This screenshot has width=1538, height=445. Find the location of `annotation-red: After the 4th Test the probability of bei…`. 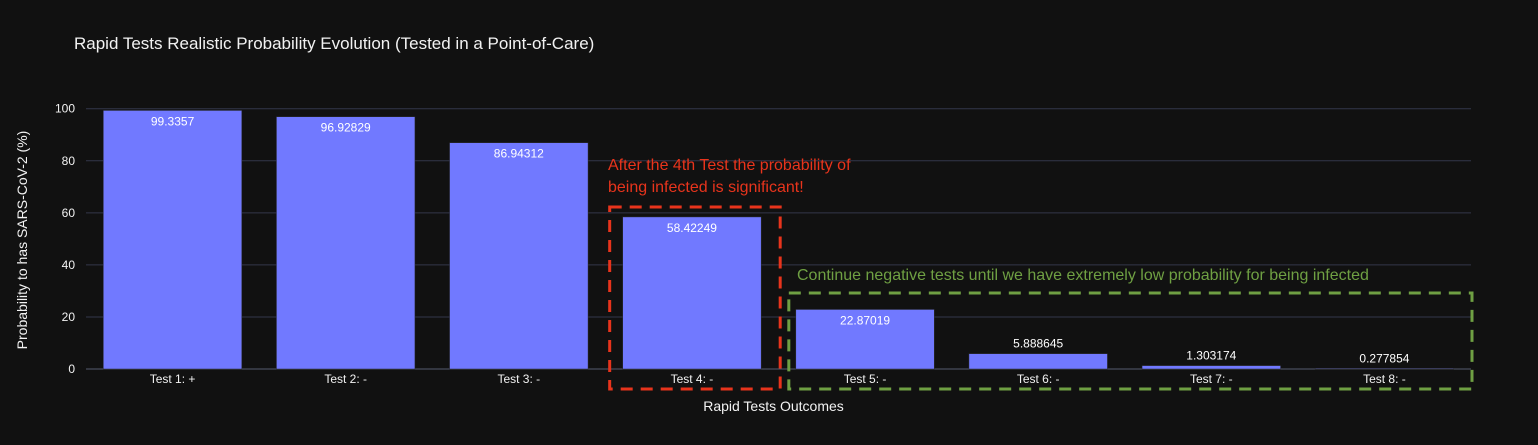

annotation-red: After the 4th Test the probability of bei… is located at coordinates (729, 176).